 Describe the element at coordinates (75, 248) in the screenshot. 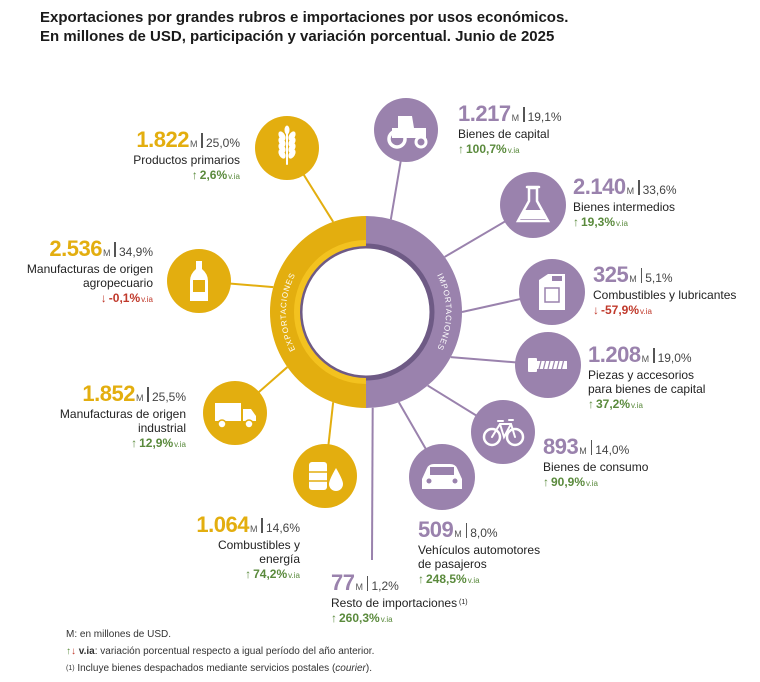

I see `export-item-2-value: 2.536` at that location.